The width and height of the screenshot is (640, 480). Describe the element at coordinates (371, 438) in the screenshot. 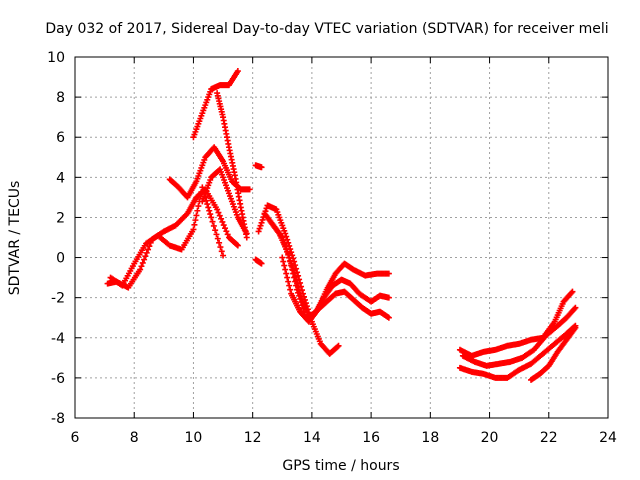

I see `x-tick-label: 16` at that location.